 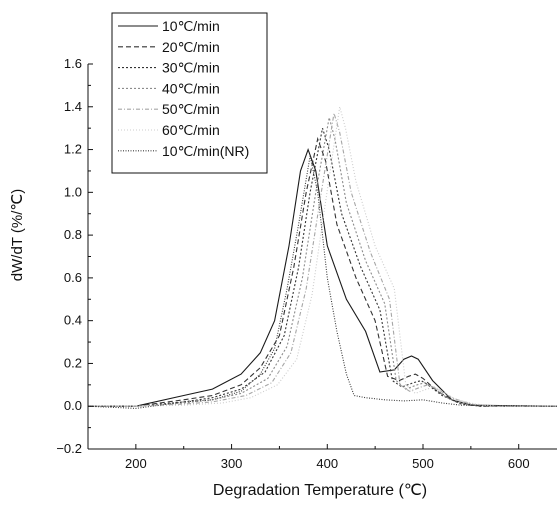 What do you see at coordinates (69, 448) in the screenshot?
I see `y-tick-label: −0.2` at bounding box center [69, 448].